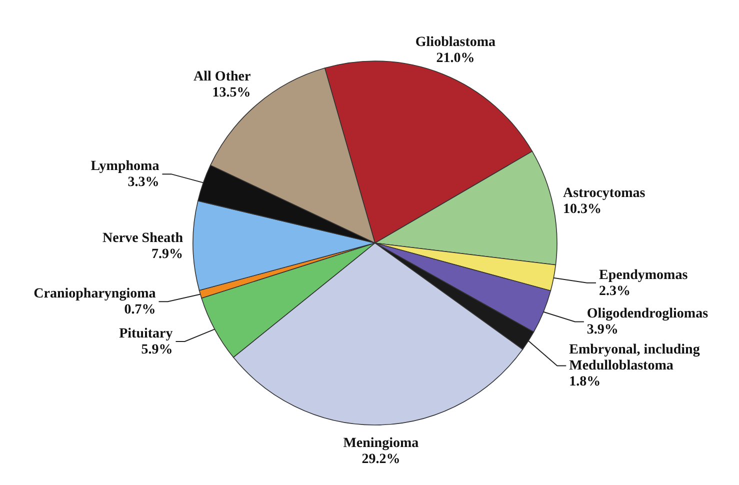 The height and width of the screenshot is (485, 739). Describe the element at coordinates (647, 314) in the screenshot. I see `slice-label: Oligodendrogliomas` at that location.